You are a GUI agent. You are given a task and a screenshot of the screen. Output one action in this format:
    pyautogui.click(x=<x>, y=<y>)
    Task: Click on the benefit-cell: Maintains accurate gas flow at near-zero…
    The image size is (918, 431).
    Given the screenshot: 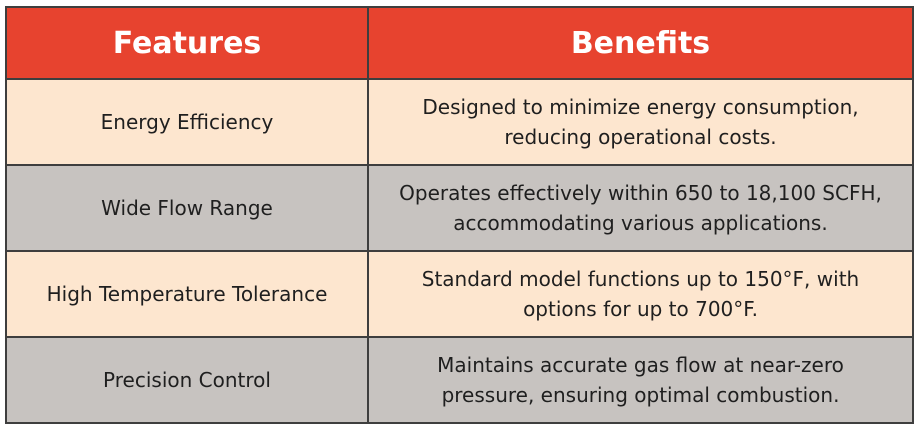 What is the action you would take?
    pyautogui.click(x=640, y=380)
    